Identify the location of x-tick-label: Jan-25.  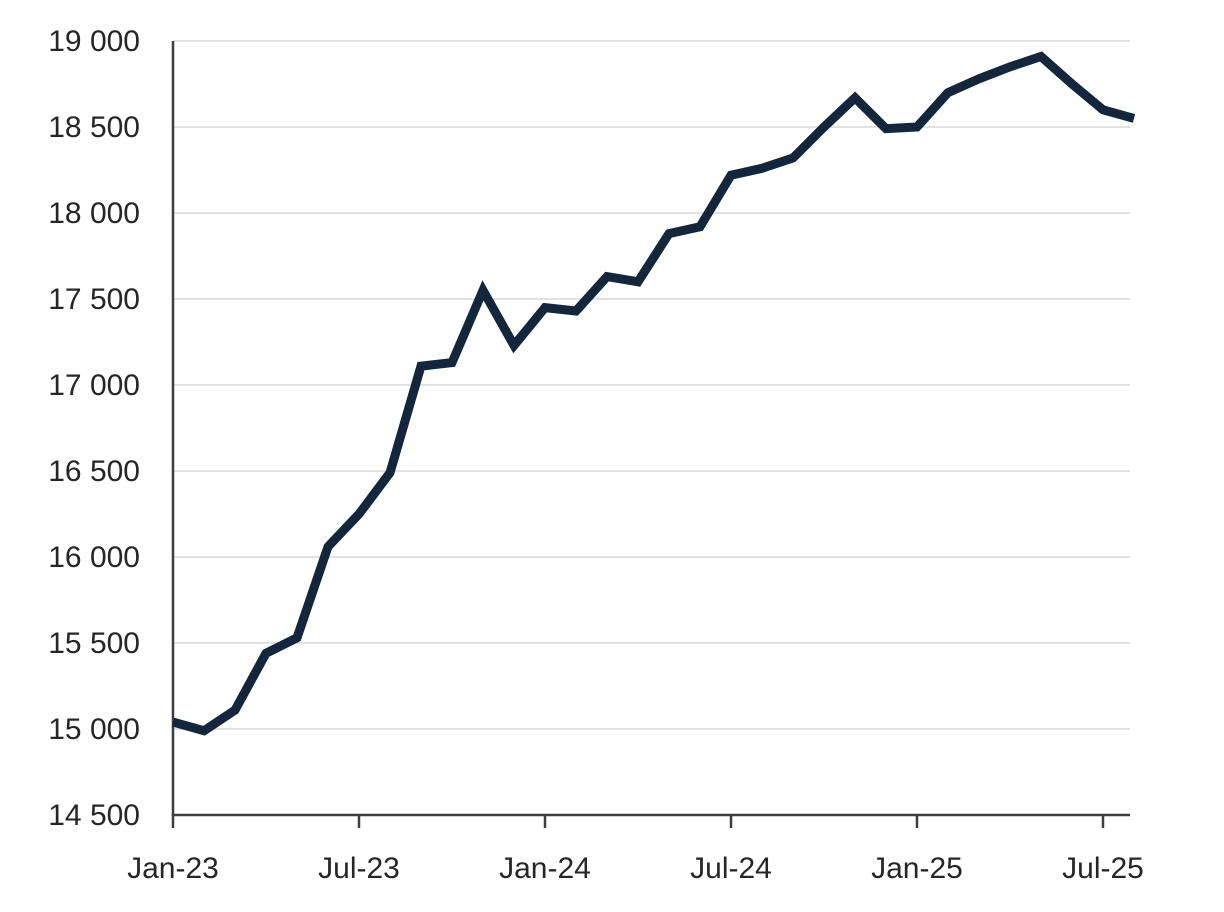
(917, 868).